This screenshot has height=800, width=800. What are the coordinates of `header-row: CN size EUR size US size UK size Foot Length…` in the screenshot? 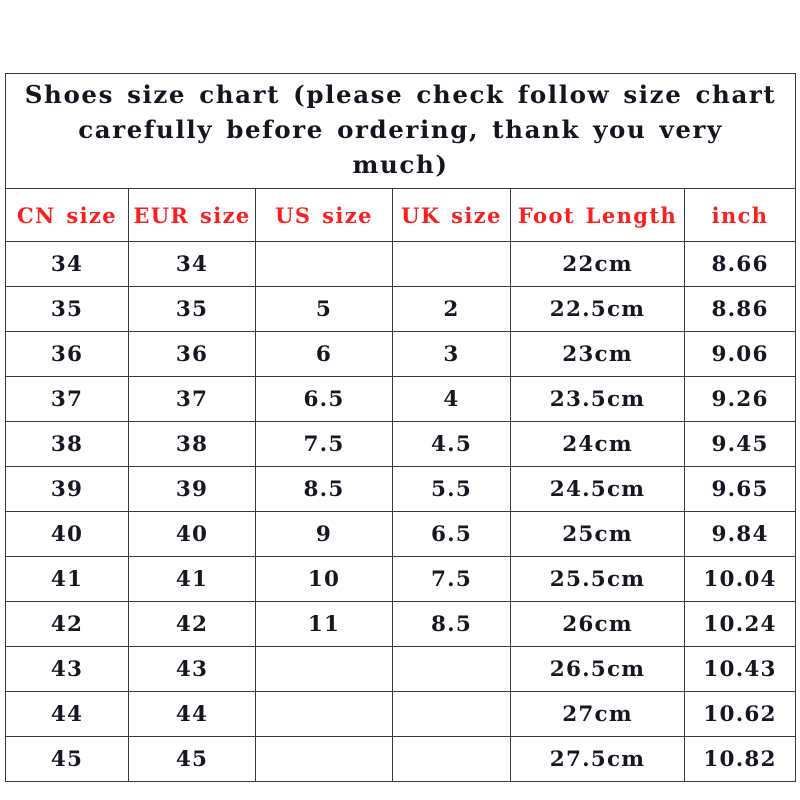 It's located at (401, 215).